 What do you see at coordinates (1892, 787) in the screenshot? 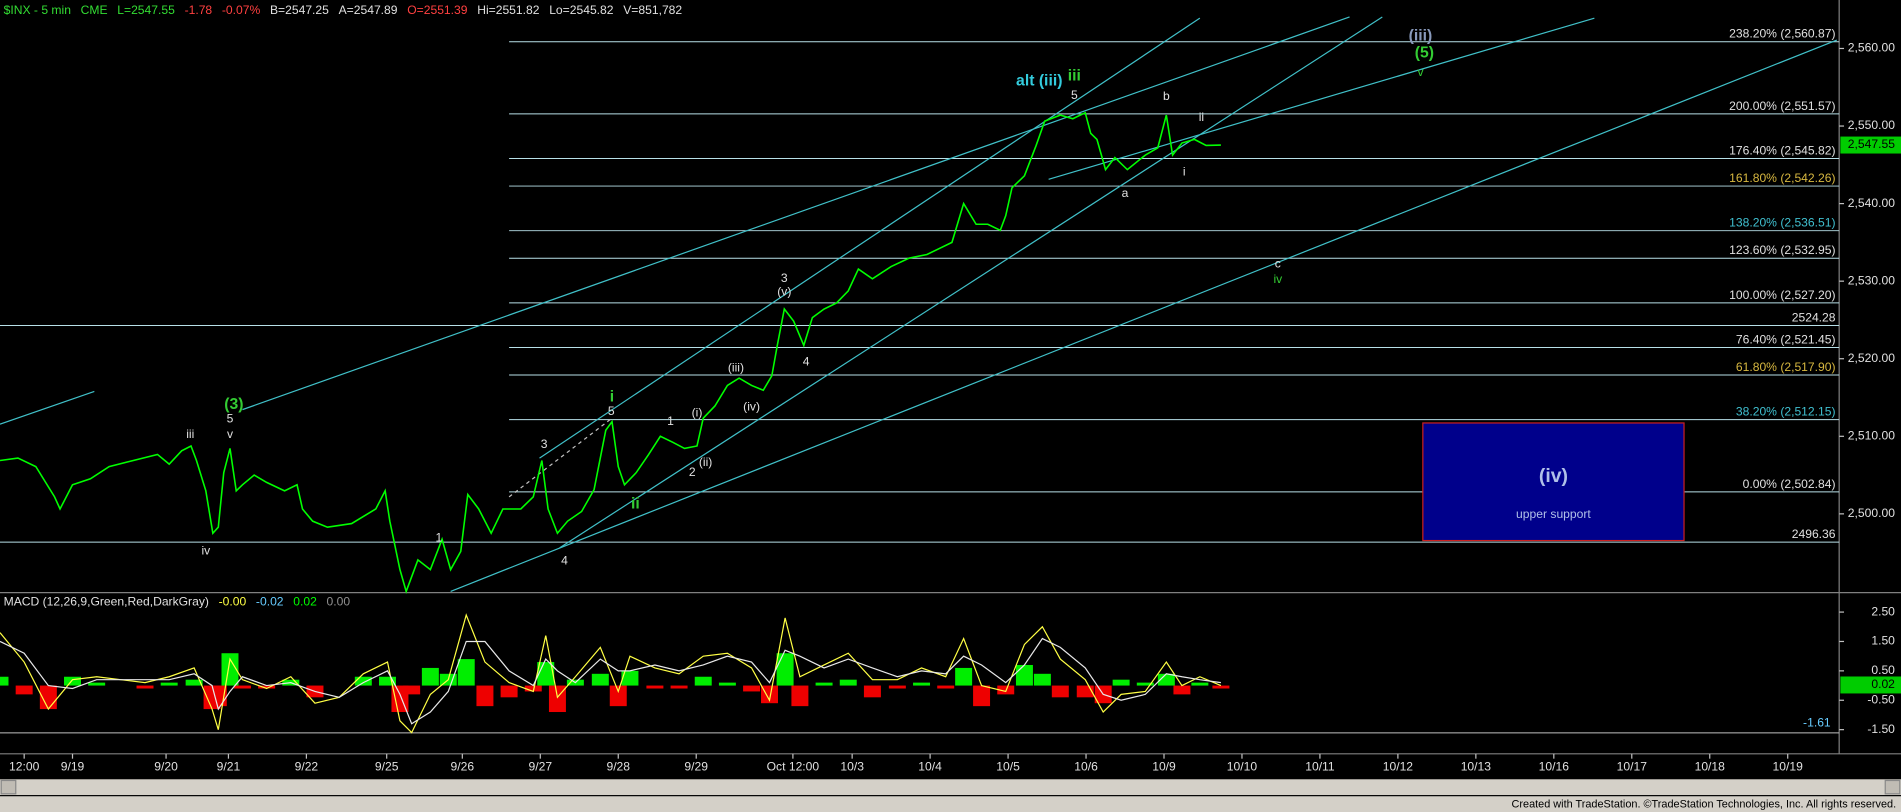
I see `scroll-right` at bounding box center [1892, 787].